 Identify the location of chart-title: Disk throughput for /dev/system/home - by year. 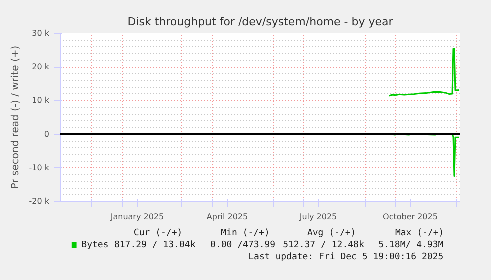
(261, 22).